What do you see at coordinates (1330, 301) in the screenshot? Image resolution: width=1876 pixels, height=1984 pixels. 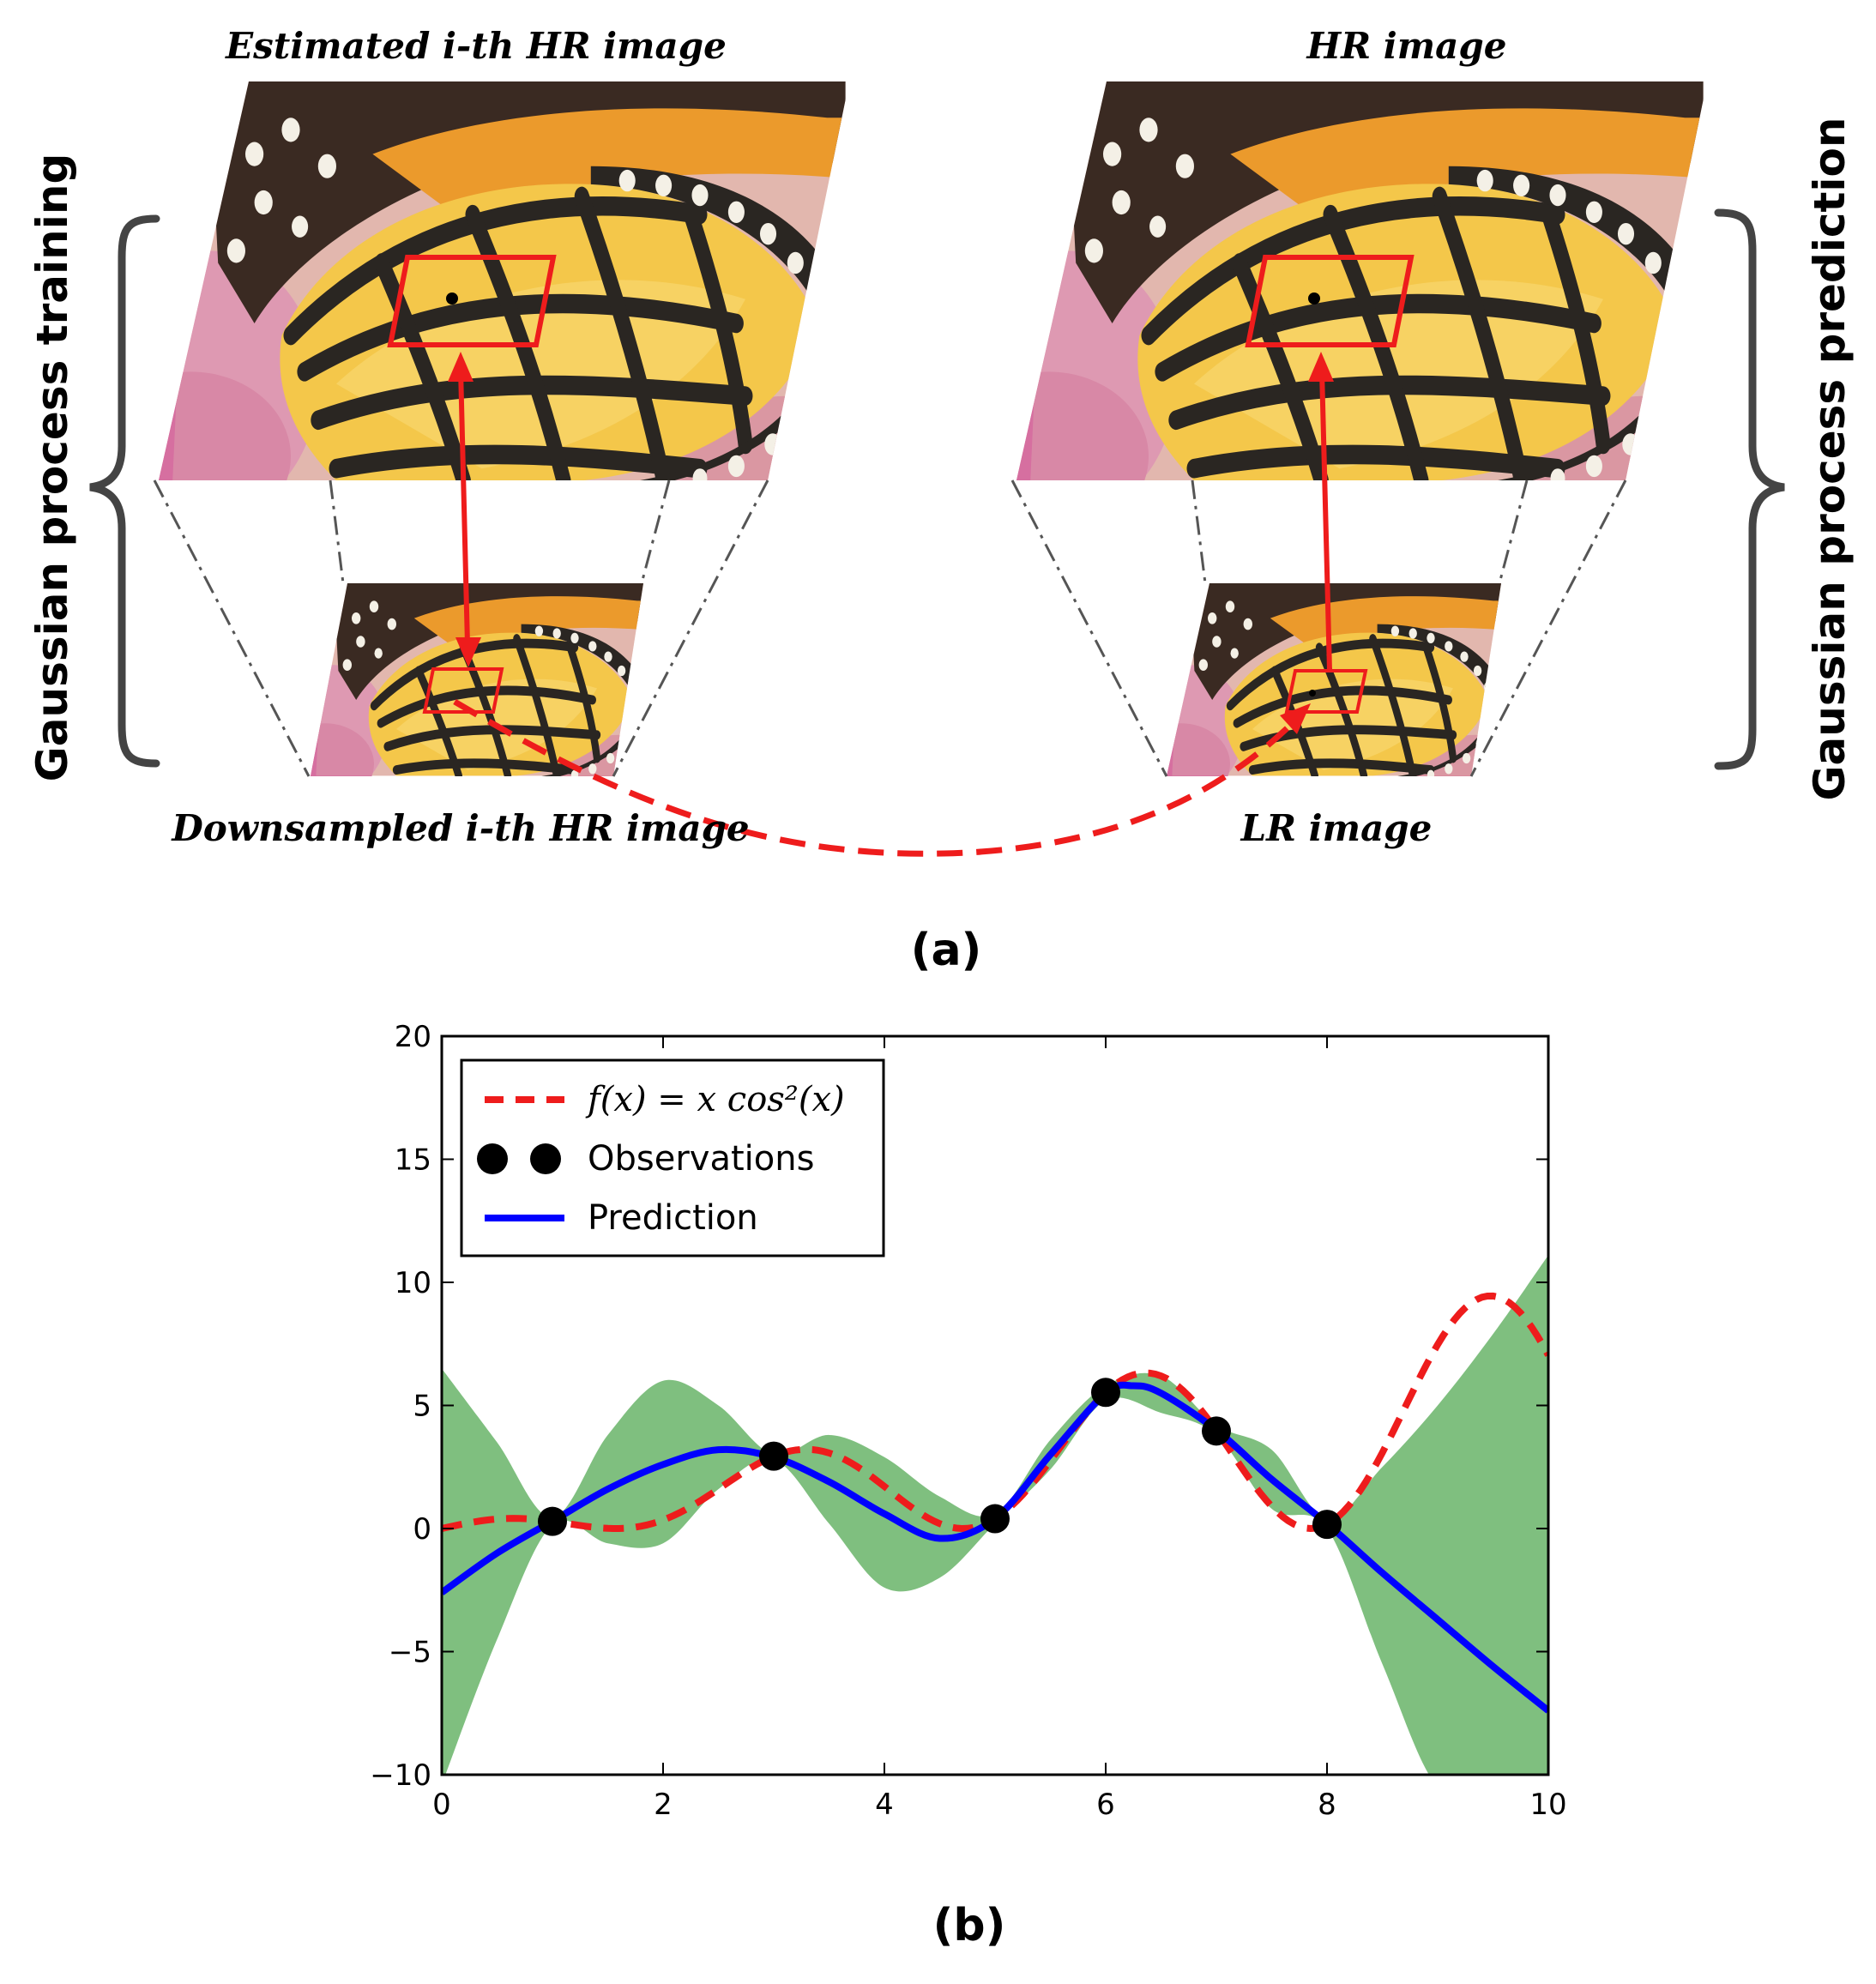 I see `patch-box-hr` at bounding box center [1330, 301].